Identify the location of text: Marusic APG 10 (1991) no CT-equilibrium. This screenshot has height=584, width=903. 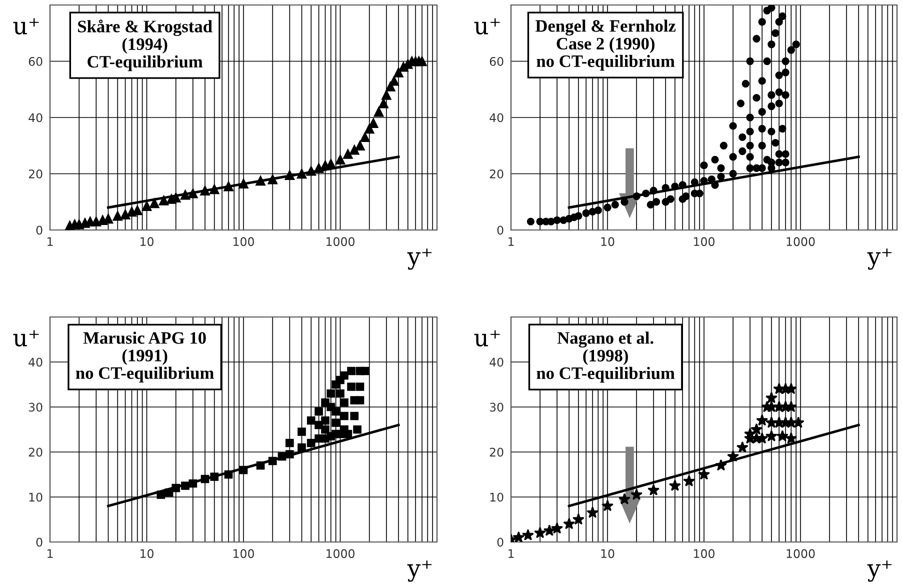
(145, 357).